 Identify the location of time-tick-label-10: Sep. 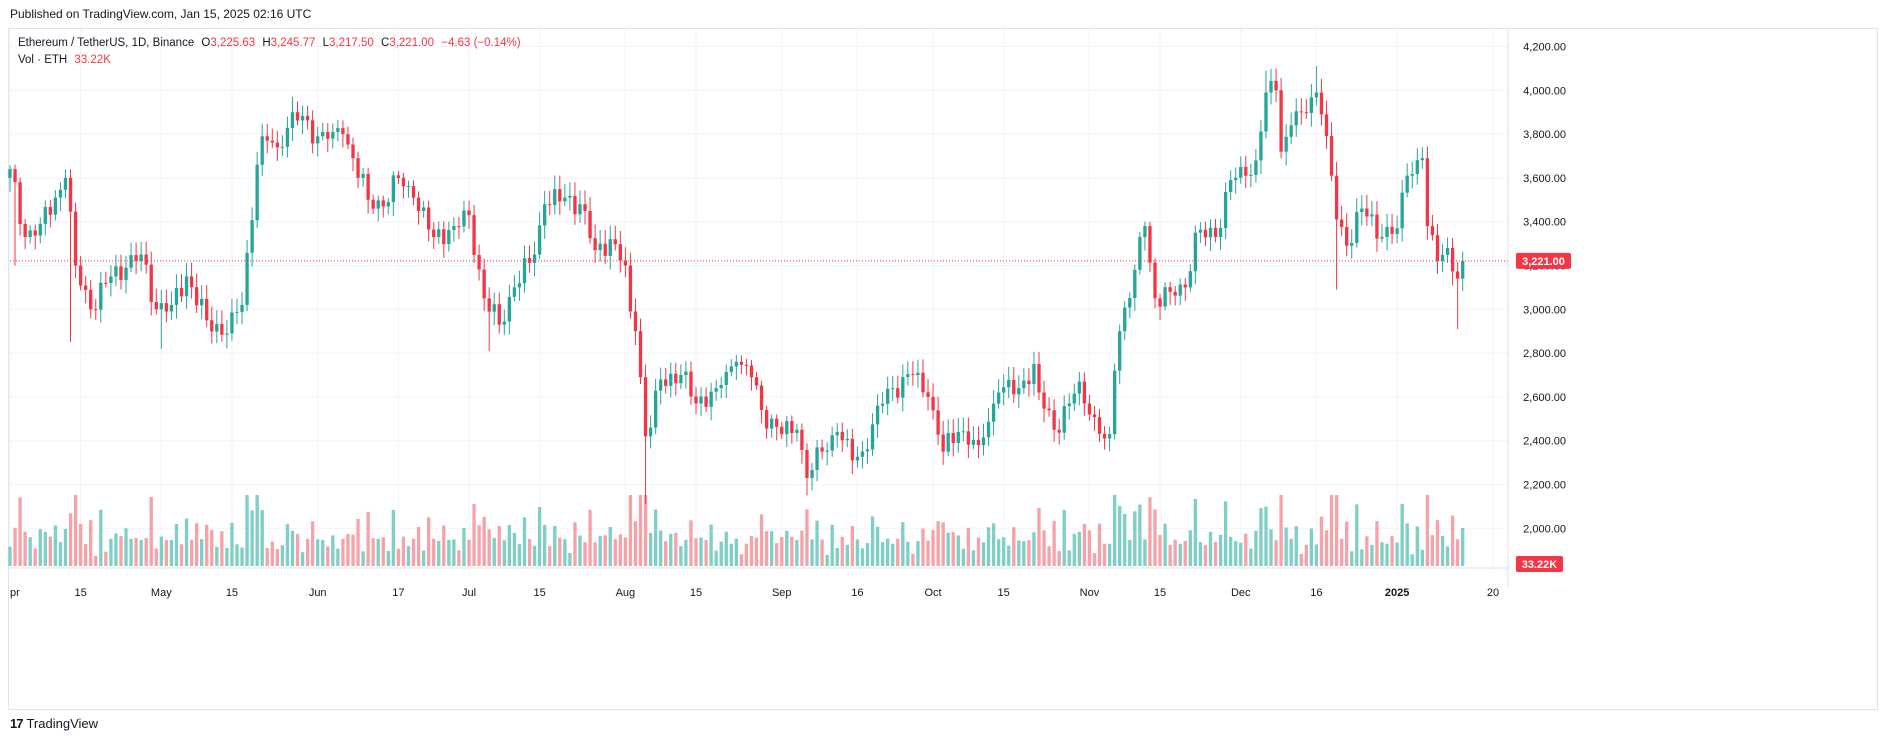
(782, 593).